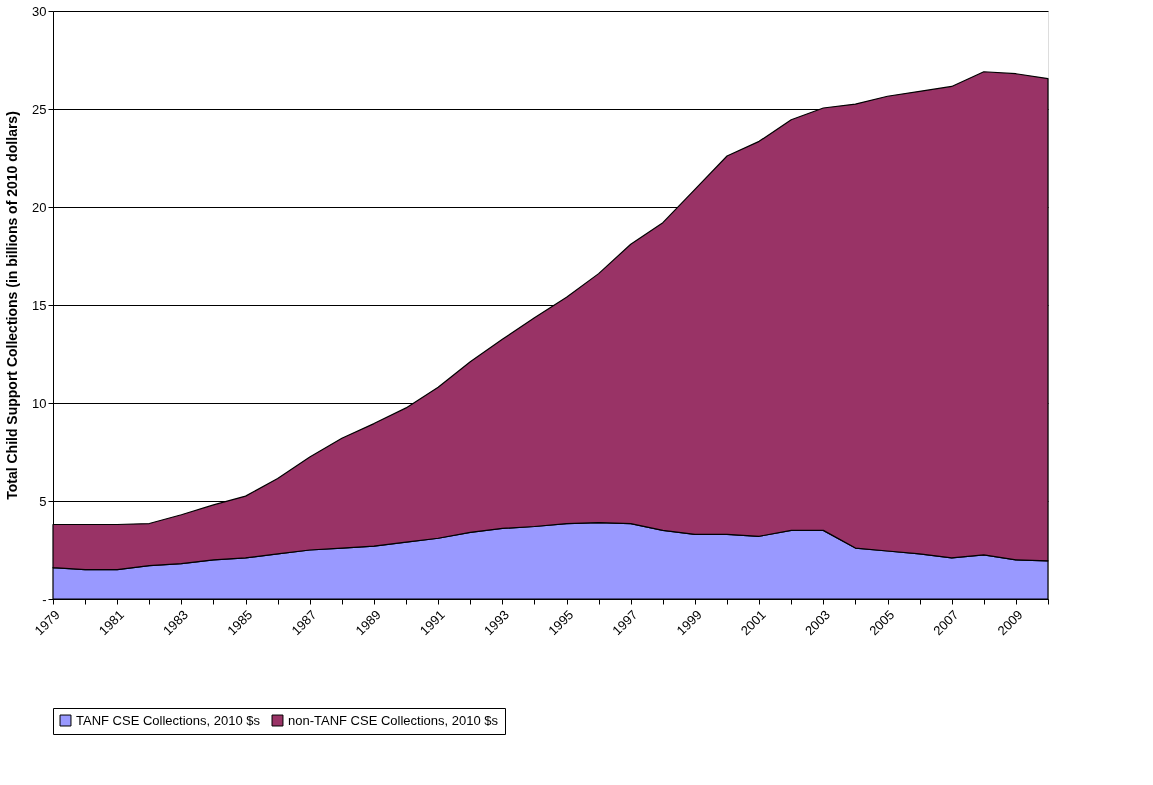 Image resolution: width=1153 pixels, height=785 pixels. What do you see at coordinates (39, 11) in the screenshot?
I see `y-tick-label: 30` at bounding box center [39, 11].